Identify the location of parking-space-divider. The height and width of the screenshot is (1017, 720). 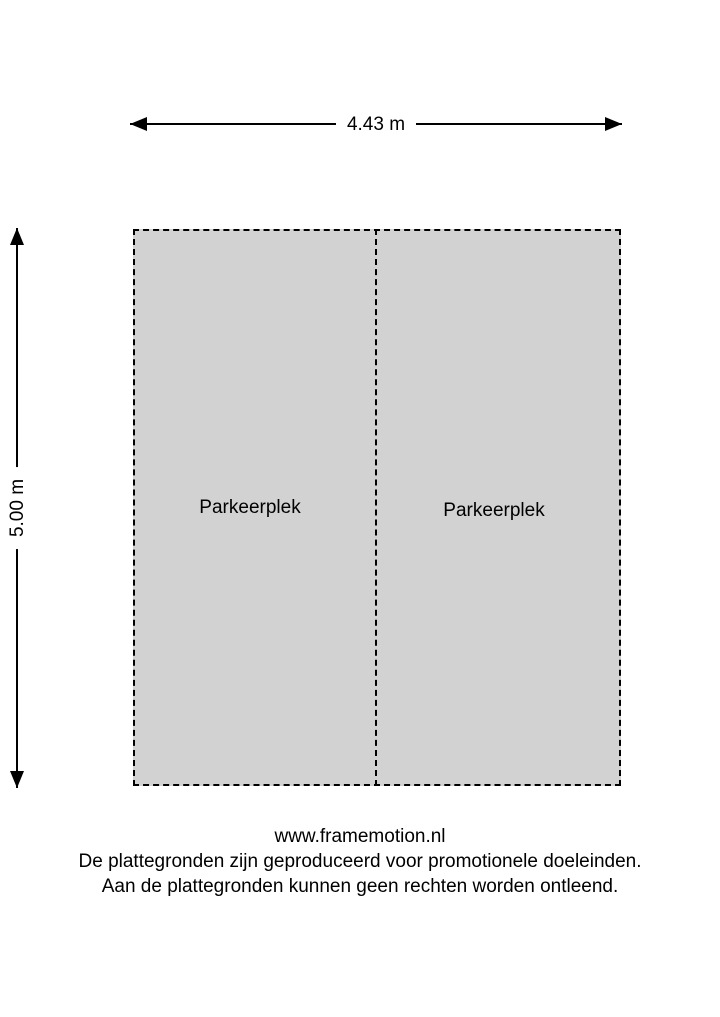
(376, 507).